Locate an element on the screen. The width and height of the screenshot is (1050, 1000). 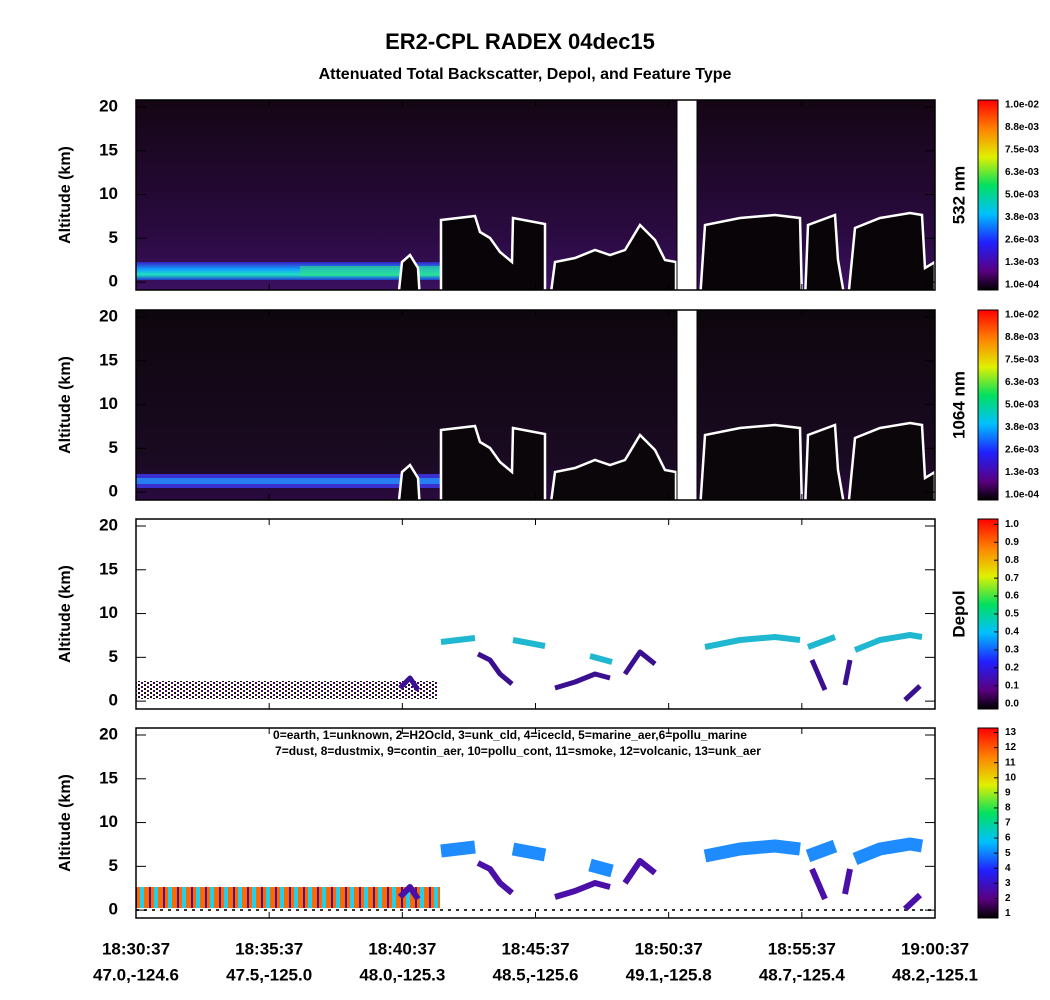
colorbar-tick-label: 13 is located at coordinates (1011, 732).